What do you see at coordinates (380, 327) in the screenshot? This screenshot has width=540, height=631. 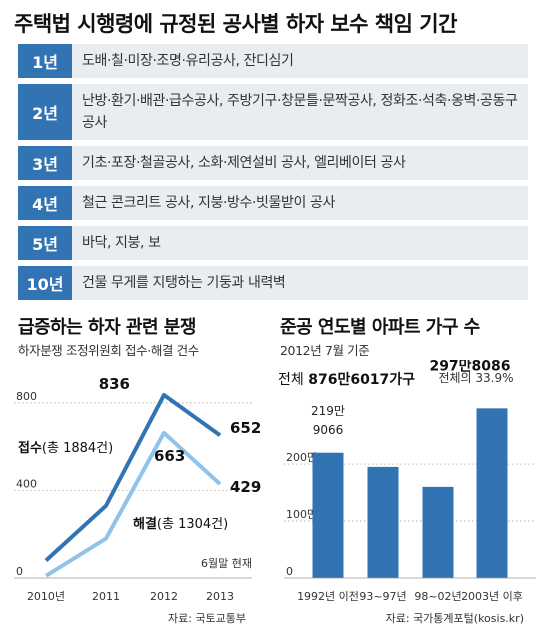 I see `bar-chart-title: 준공 연도별 아파트 가구 수` at bounding box center [380, 327].